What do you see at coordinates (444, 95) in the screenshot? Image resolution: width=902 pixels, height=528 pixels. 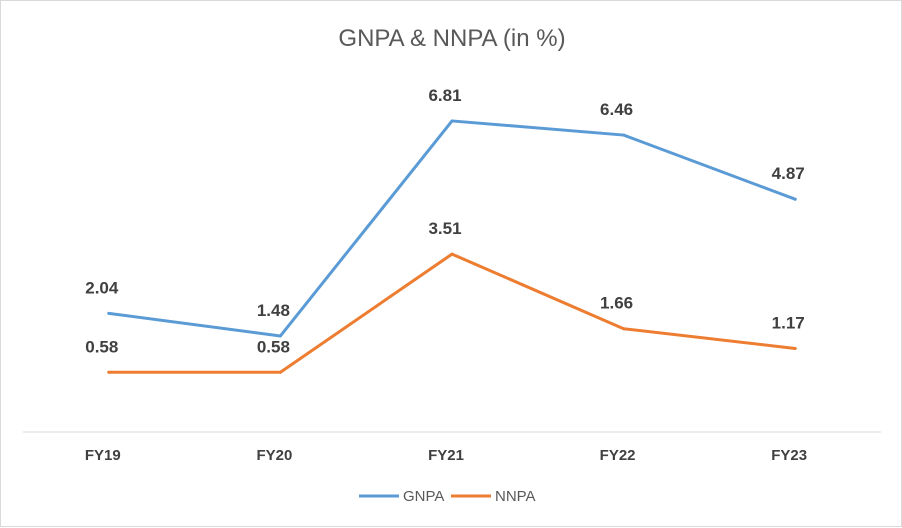 I see `gnpa-data-label-fy21: 6.81` at bounding box center [444, 95].